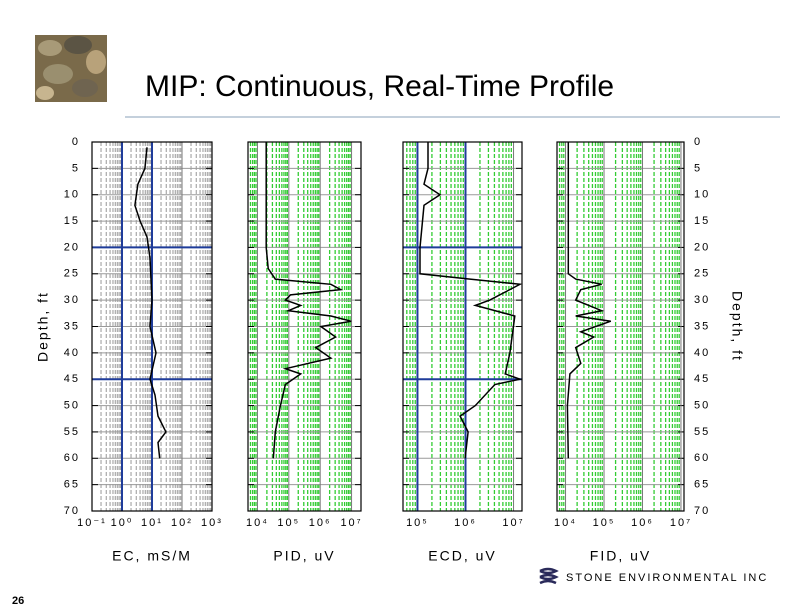 This screenshot has height=612, width=792. Describe the element at coordinates (182, 523) in the screenshot. I see `x-tick-label: 10²` at that location.